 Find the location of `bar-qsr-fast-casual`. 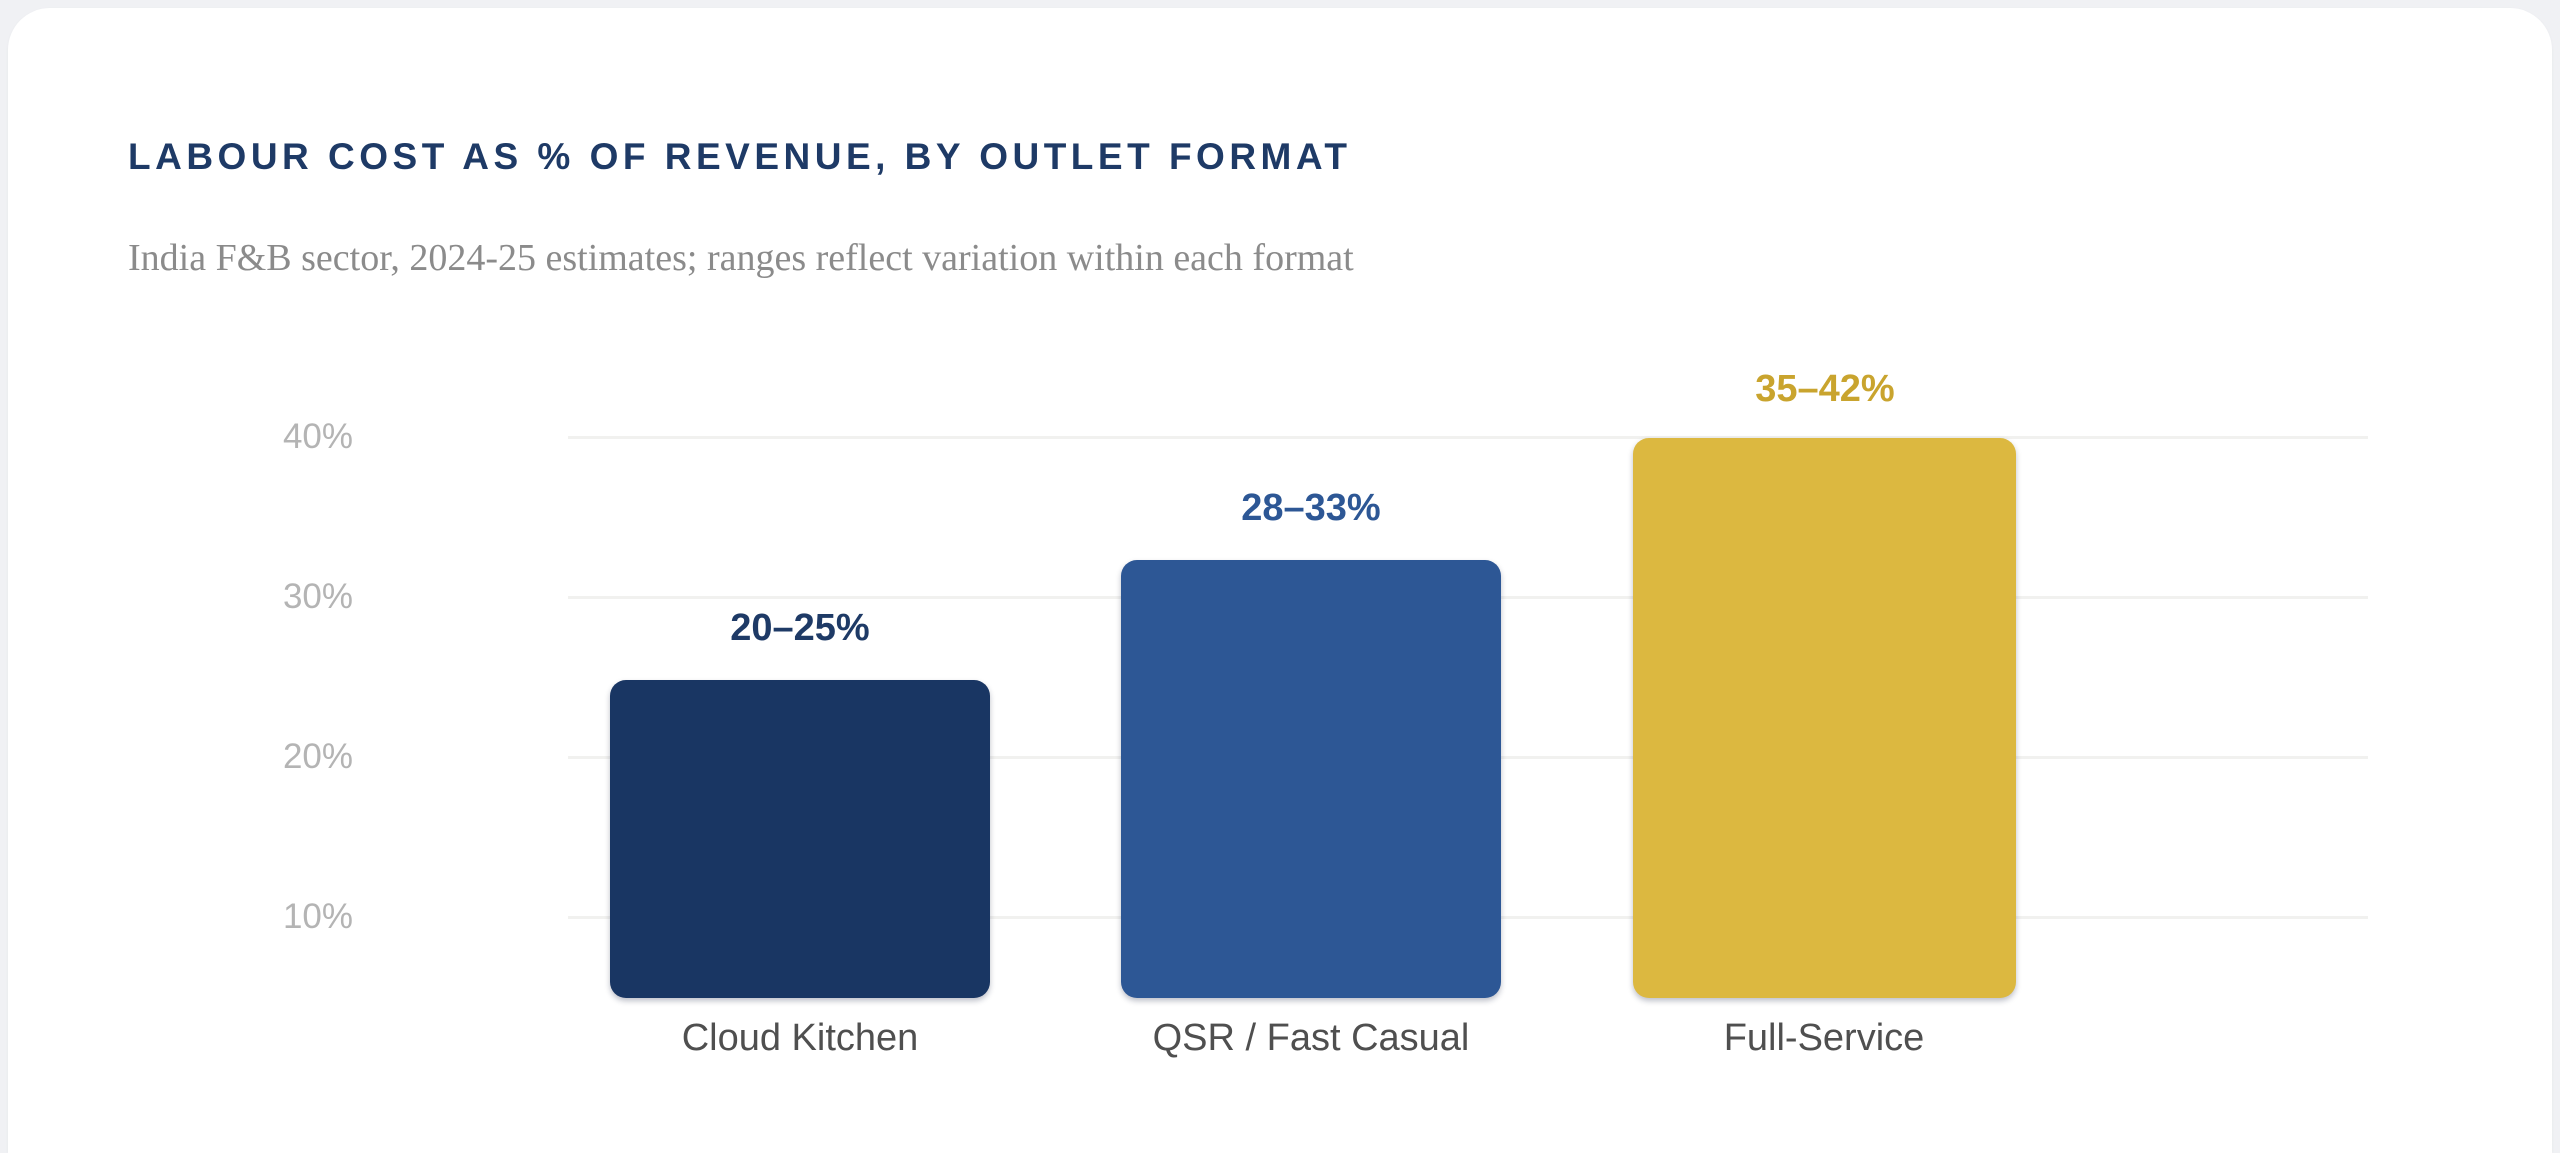

bar-qsr-fast-casual is located at coordinates (1311, 779).